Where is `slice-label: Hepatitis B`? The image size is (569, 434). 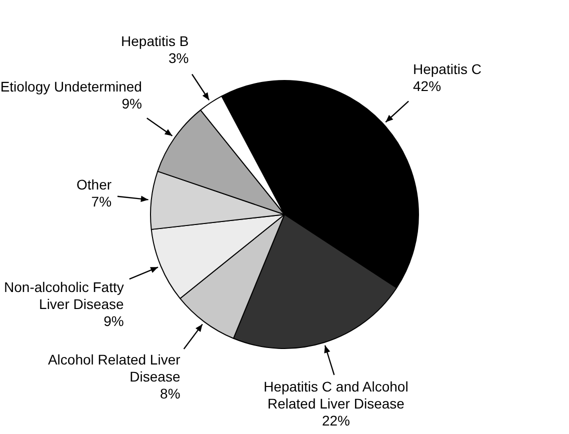
slice-label: Hepatitis B is located at coordinates (155, 41).